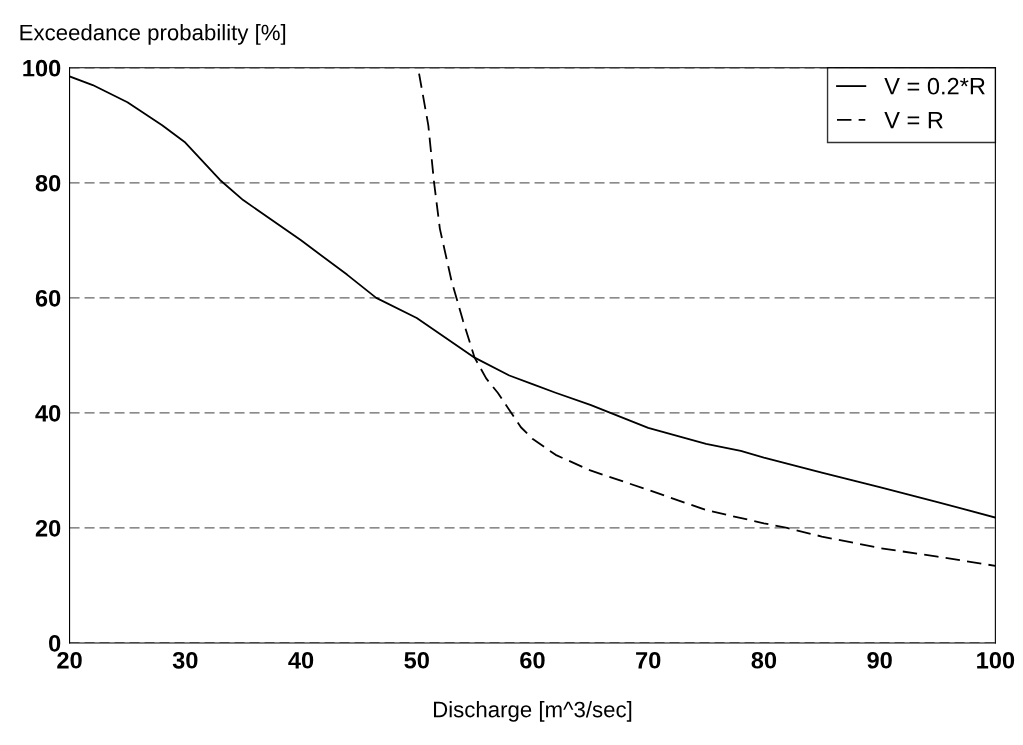 This screenshot has height=745, width=1023. Describe the element at coordinates (48, 528) in the screenshot. I see `y-tick-label: 20` at that location.